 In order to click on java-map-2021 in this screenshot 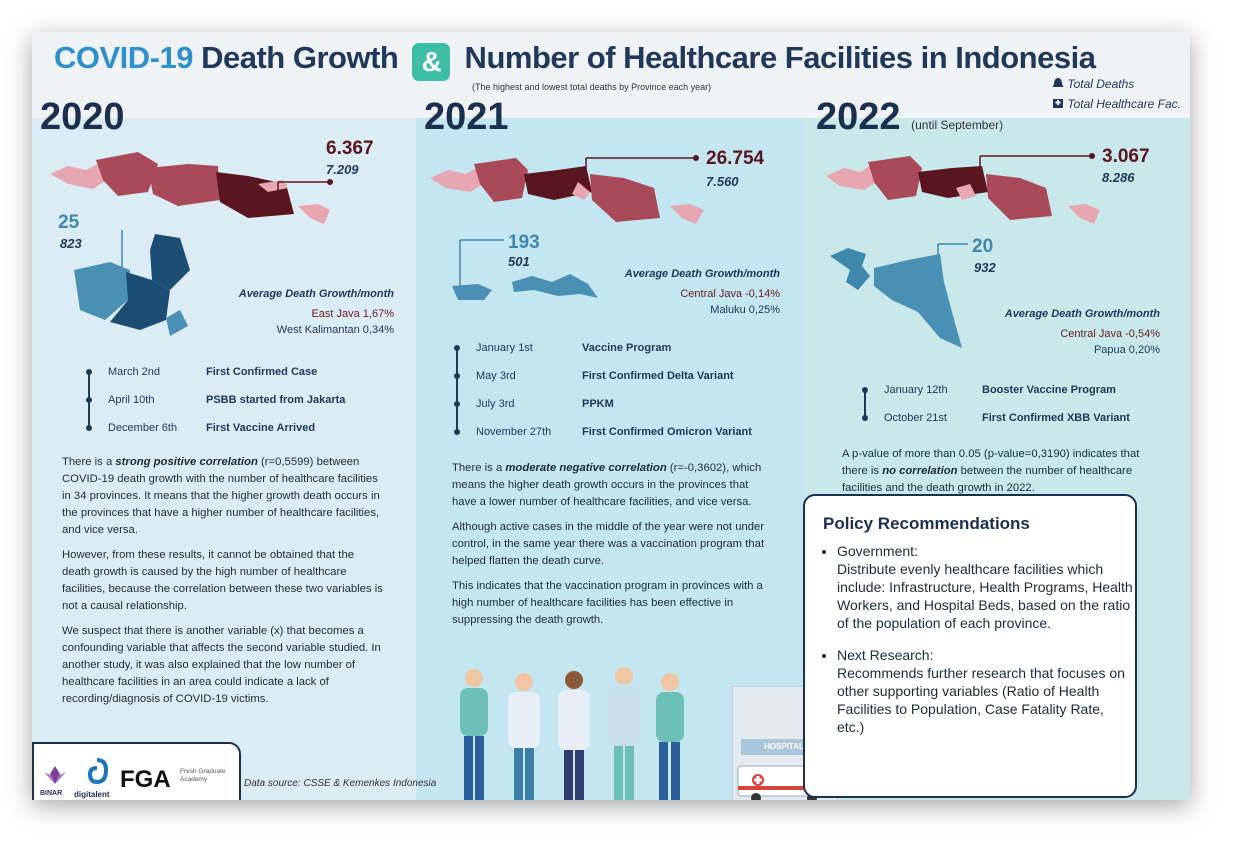, I will do `click(567, 189)`.